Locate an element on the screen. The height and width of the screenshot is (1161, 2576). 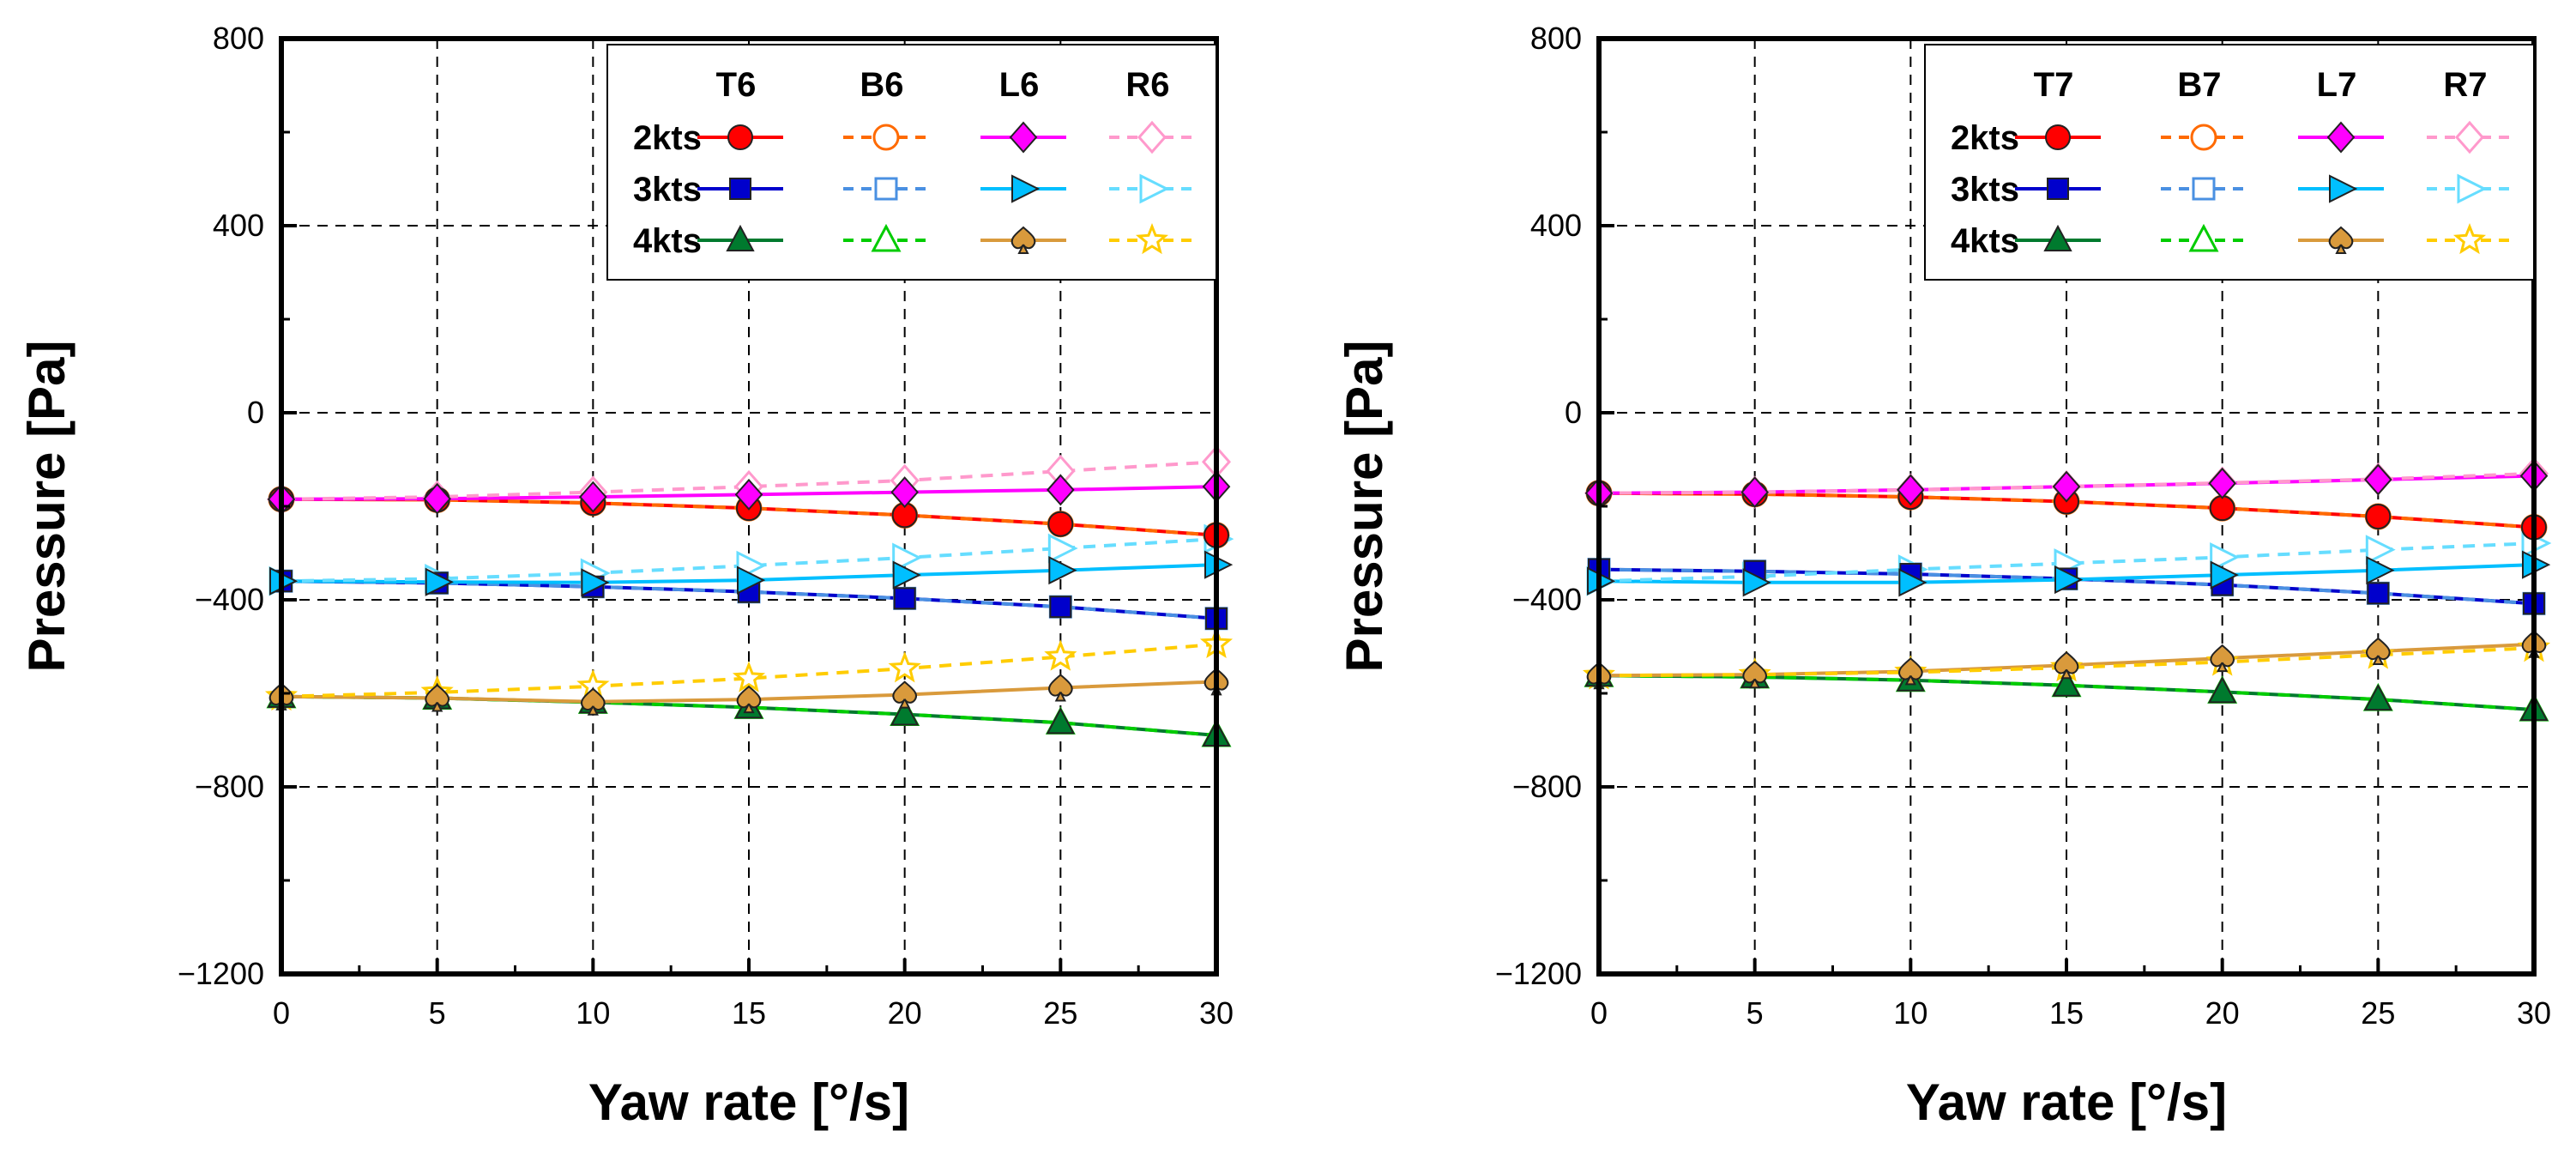
x-axis-title: Yaw rate [°/s] is located at coordinates (2066, 1102).